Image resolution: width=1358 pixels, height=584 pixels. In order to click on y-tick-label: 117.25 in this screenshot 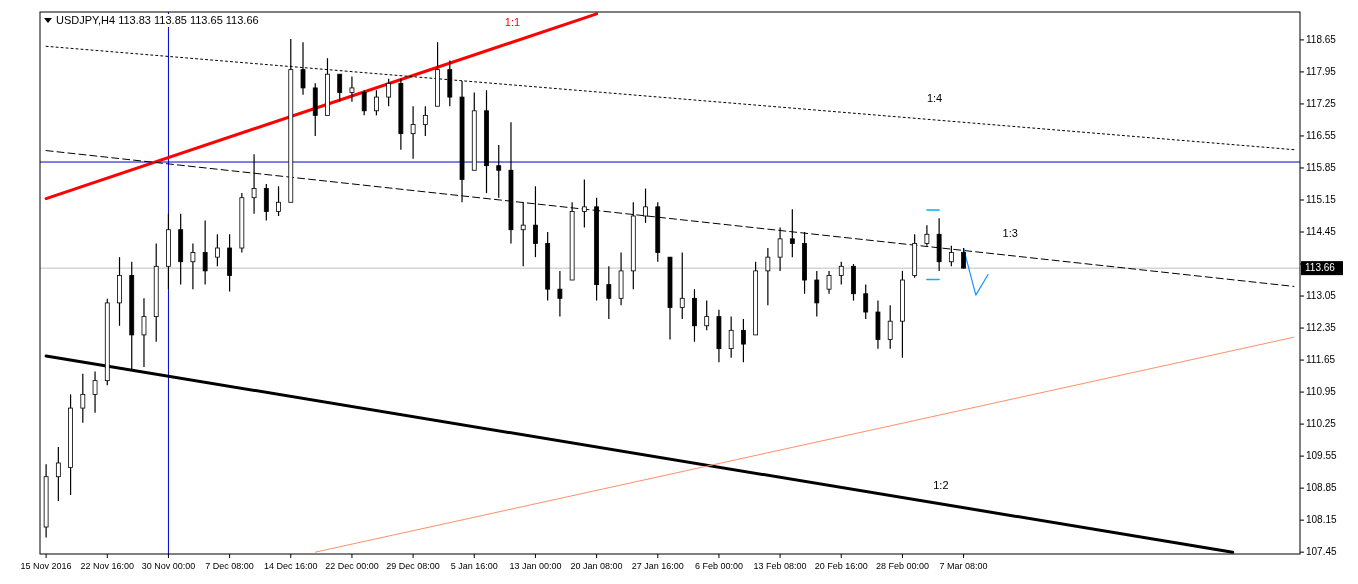, I will do `click(1321, 103)`.